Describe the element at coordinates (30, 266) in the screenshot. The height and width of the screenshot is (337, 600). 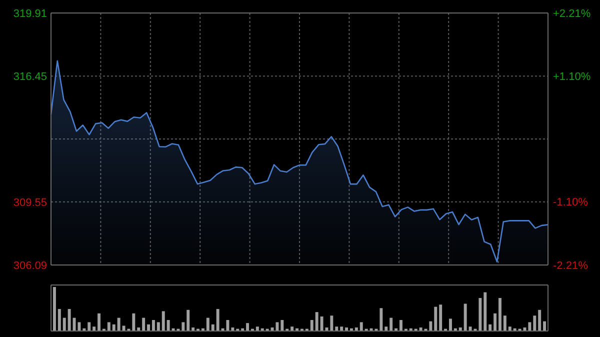
I see `y-tick-label: 306.09` at that location.